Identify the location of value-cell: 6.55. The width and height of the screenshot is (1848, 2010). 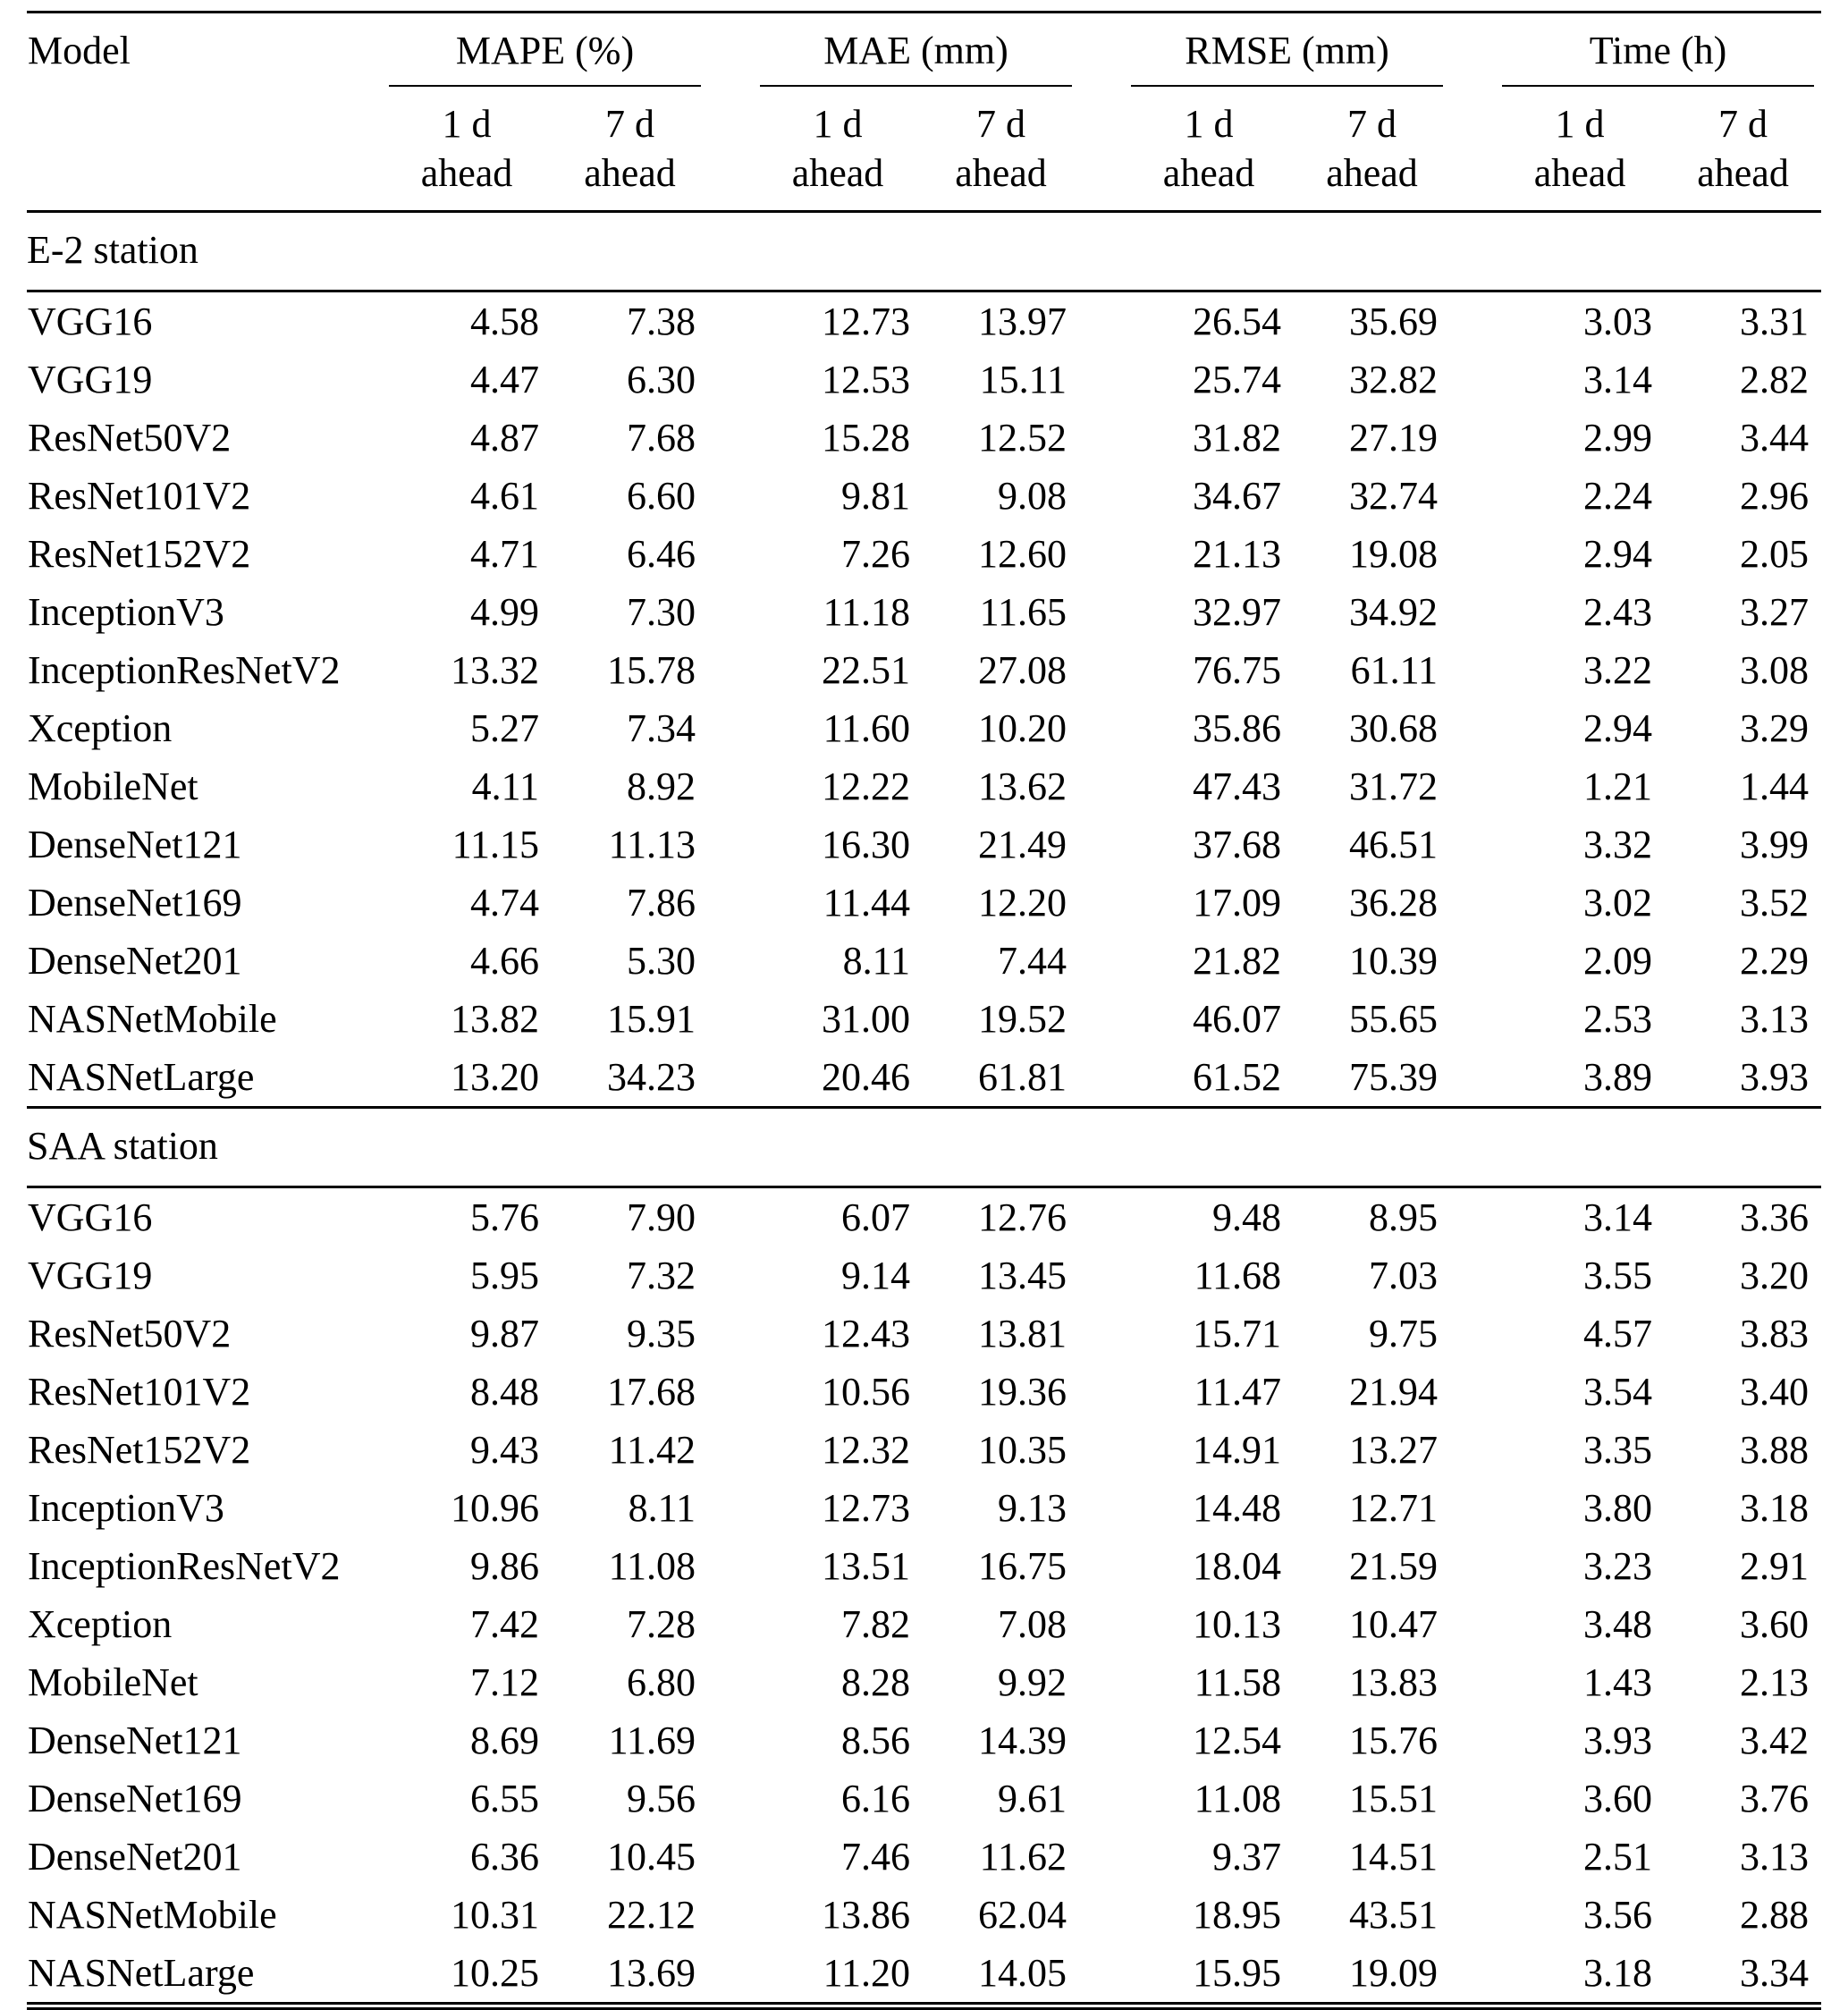
(504, 1798).